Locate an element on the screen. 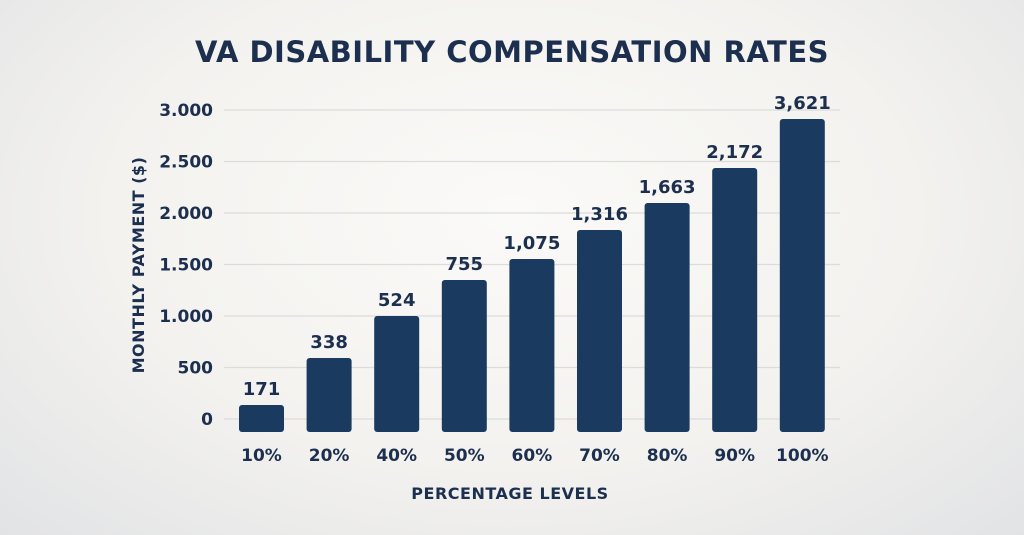  x-tick-label: 70% is located at coordinates (599, 456).